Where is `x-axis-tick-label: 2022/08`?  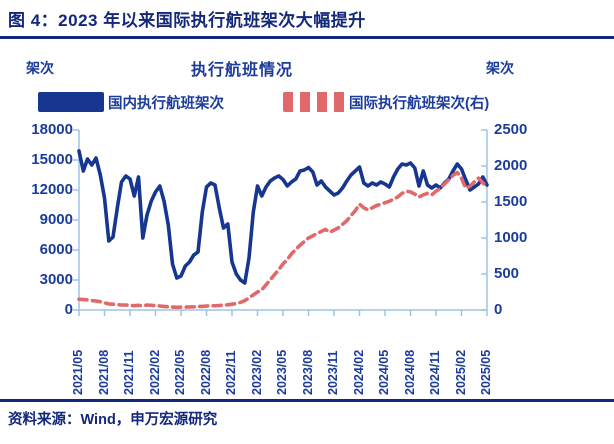 x-axis-tick-label: 2022/08 is located at coordinates (205, 372).